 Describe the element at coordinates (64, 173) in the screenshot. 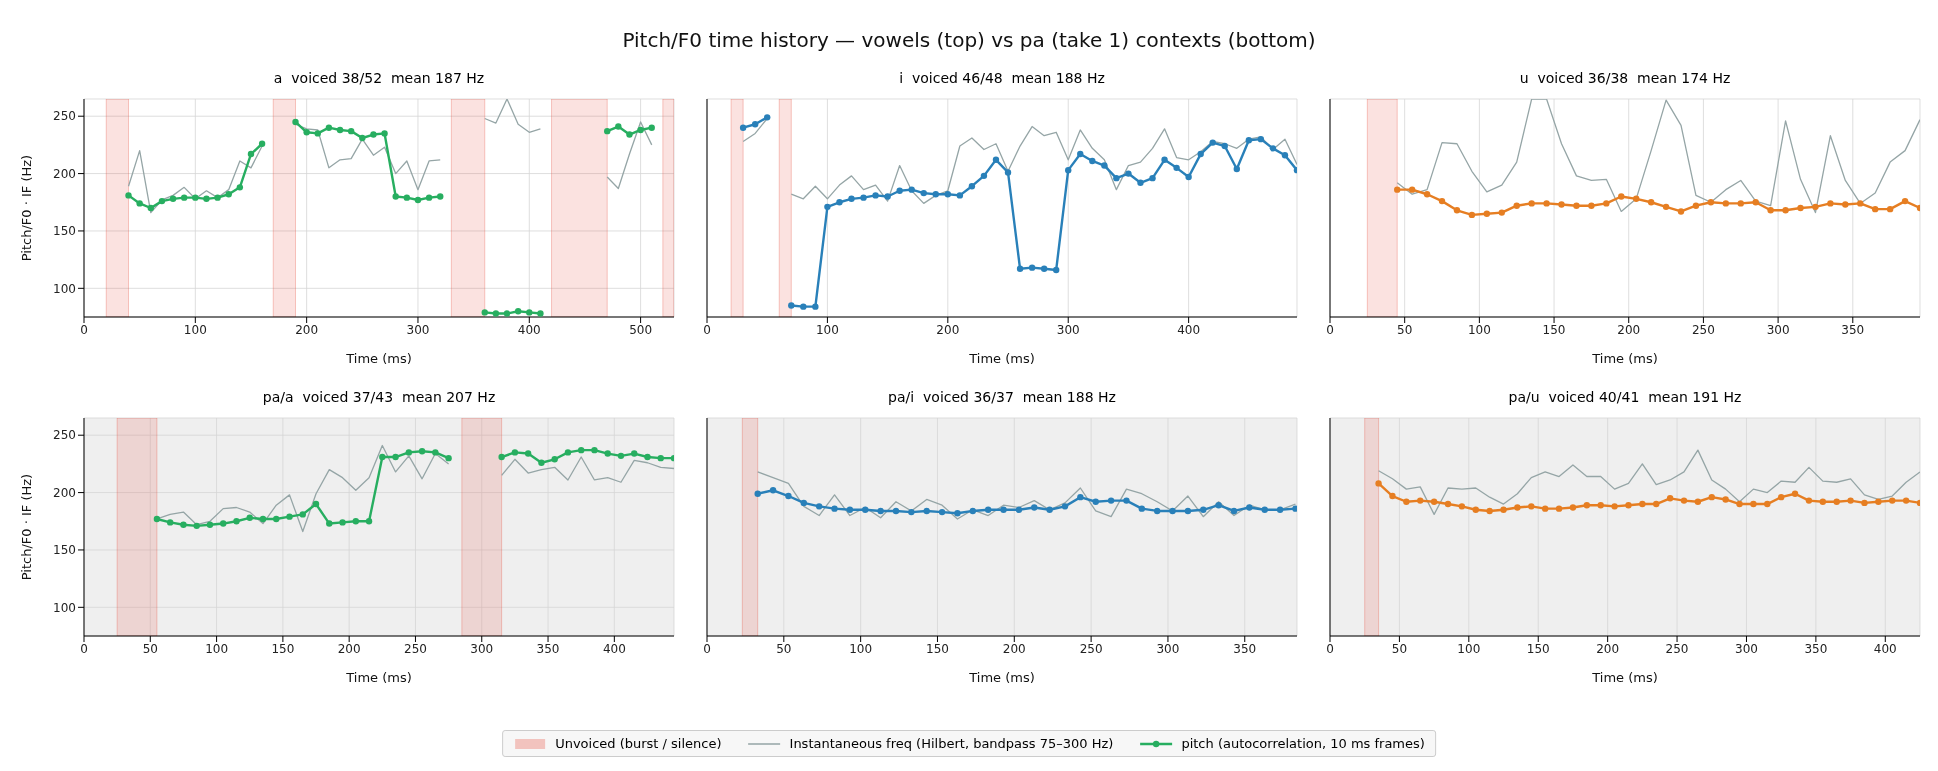

I see `y-tick-label: 200` at that location.